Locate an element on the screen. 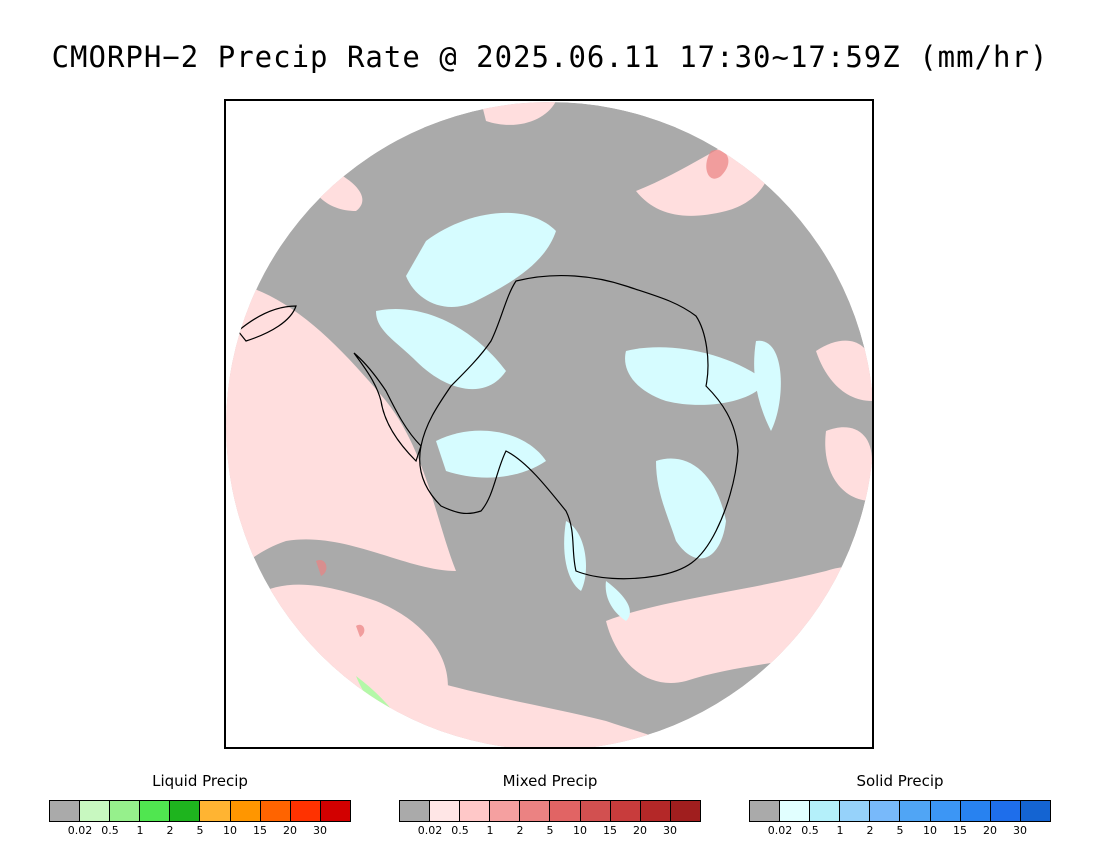  legend-liquid: Liquid Precip 0.02 0.5 1 2 5 10 15 20 30 is located at coordinates (200, 804).